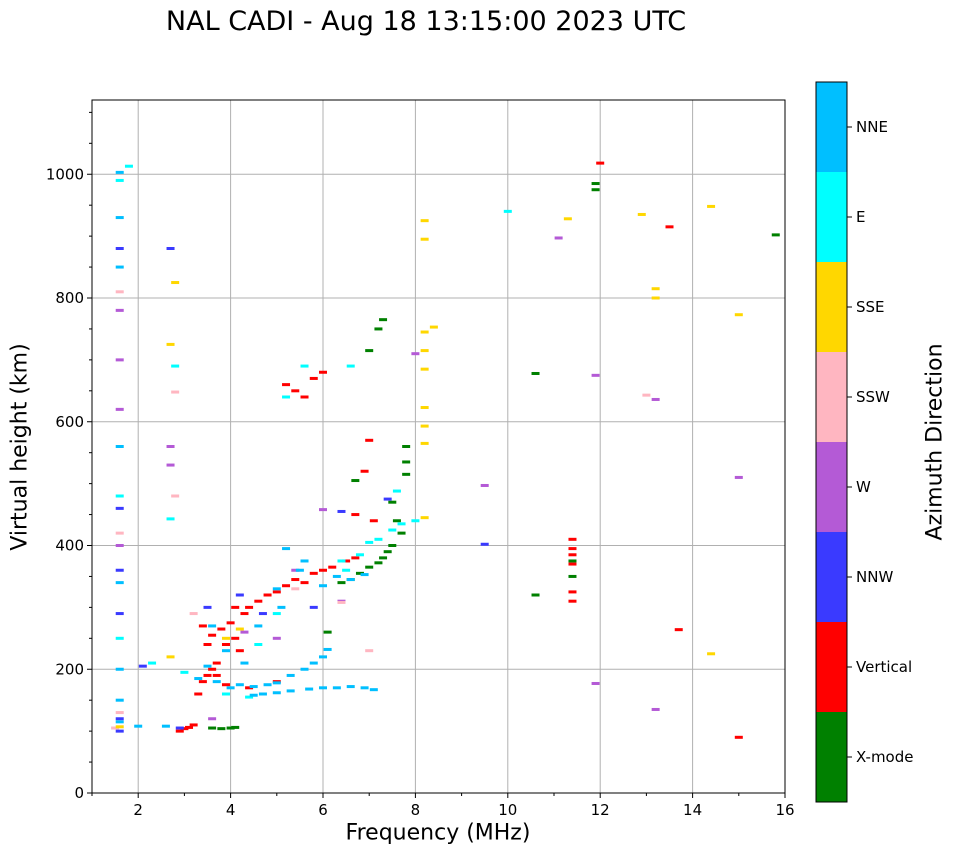 The height and width of the screenshot is (857, 958). Describe the element at coordinates (138, 810) in the screenshot. I see `x-tick-label: 2` at that location.